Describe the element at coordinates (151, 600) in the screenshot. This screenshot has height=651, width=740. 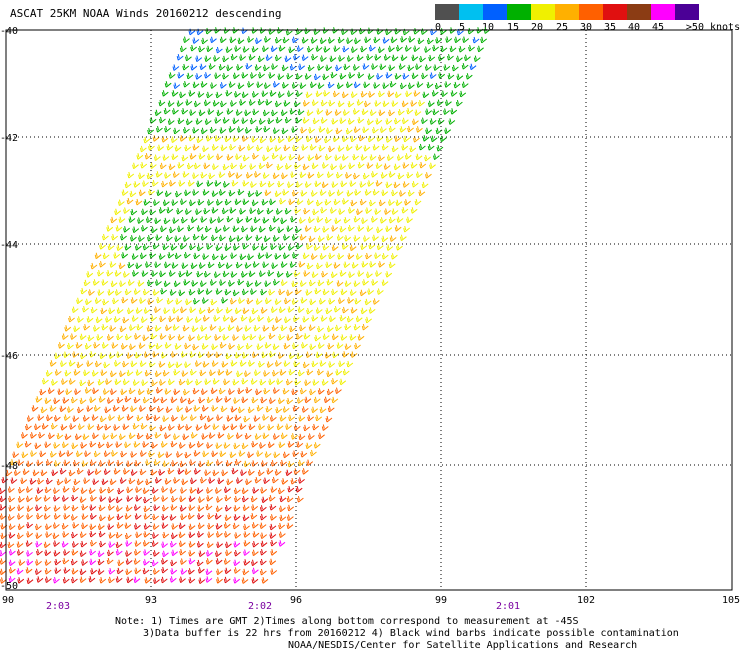
I see `lon-tick-label: 93` at that location.